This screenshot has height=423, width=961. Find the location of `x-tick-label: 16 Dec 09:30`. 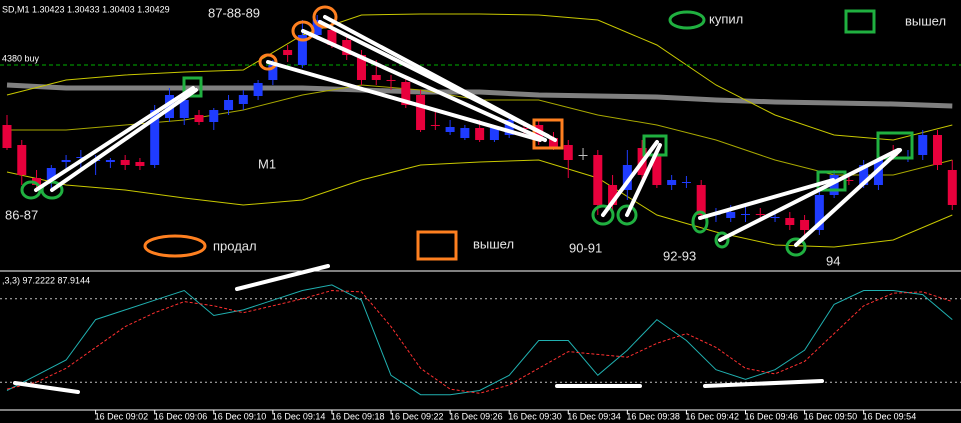

x-tick-label: 16 Dec 09:30 is located at coordinates (535, 416).